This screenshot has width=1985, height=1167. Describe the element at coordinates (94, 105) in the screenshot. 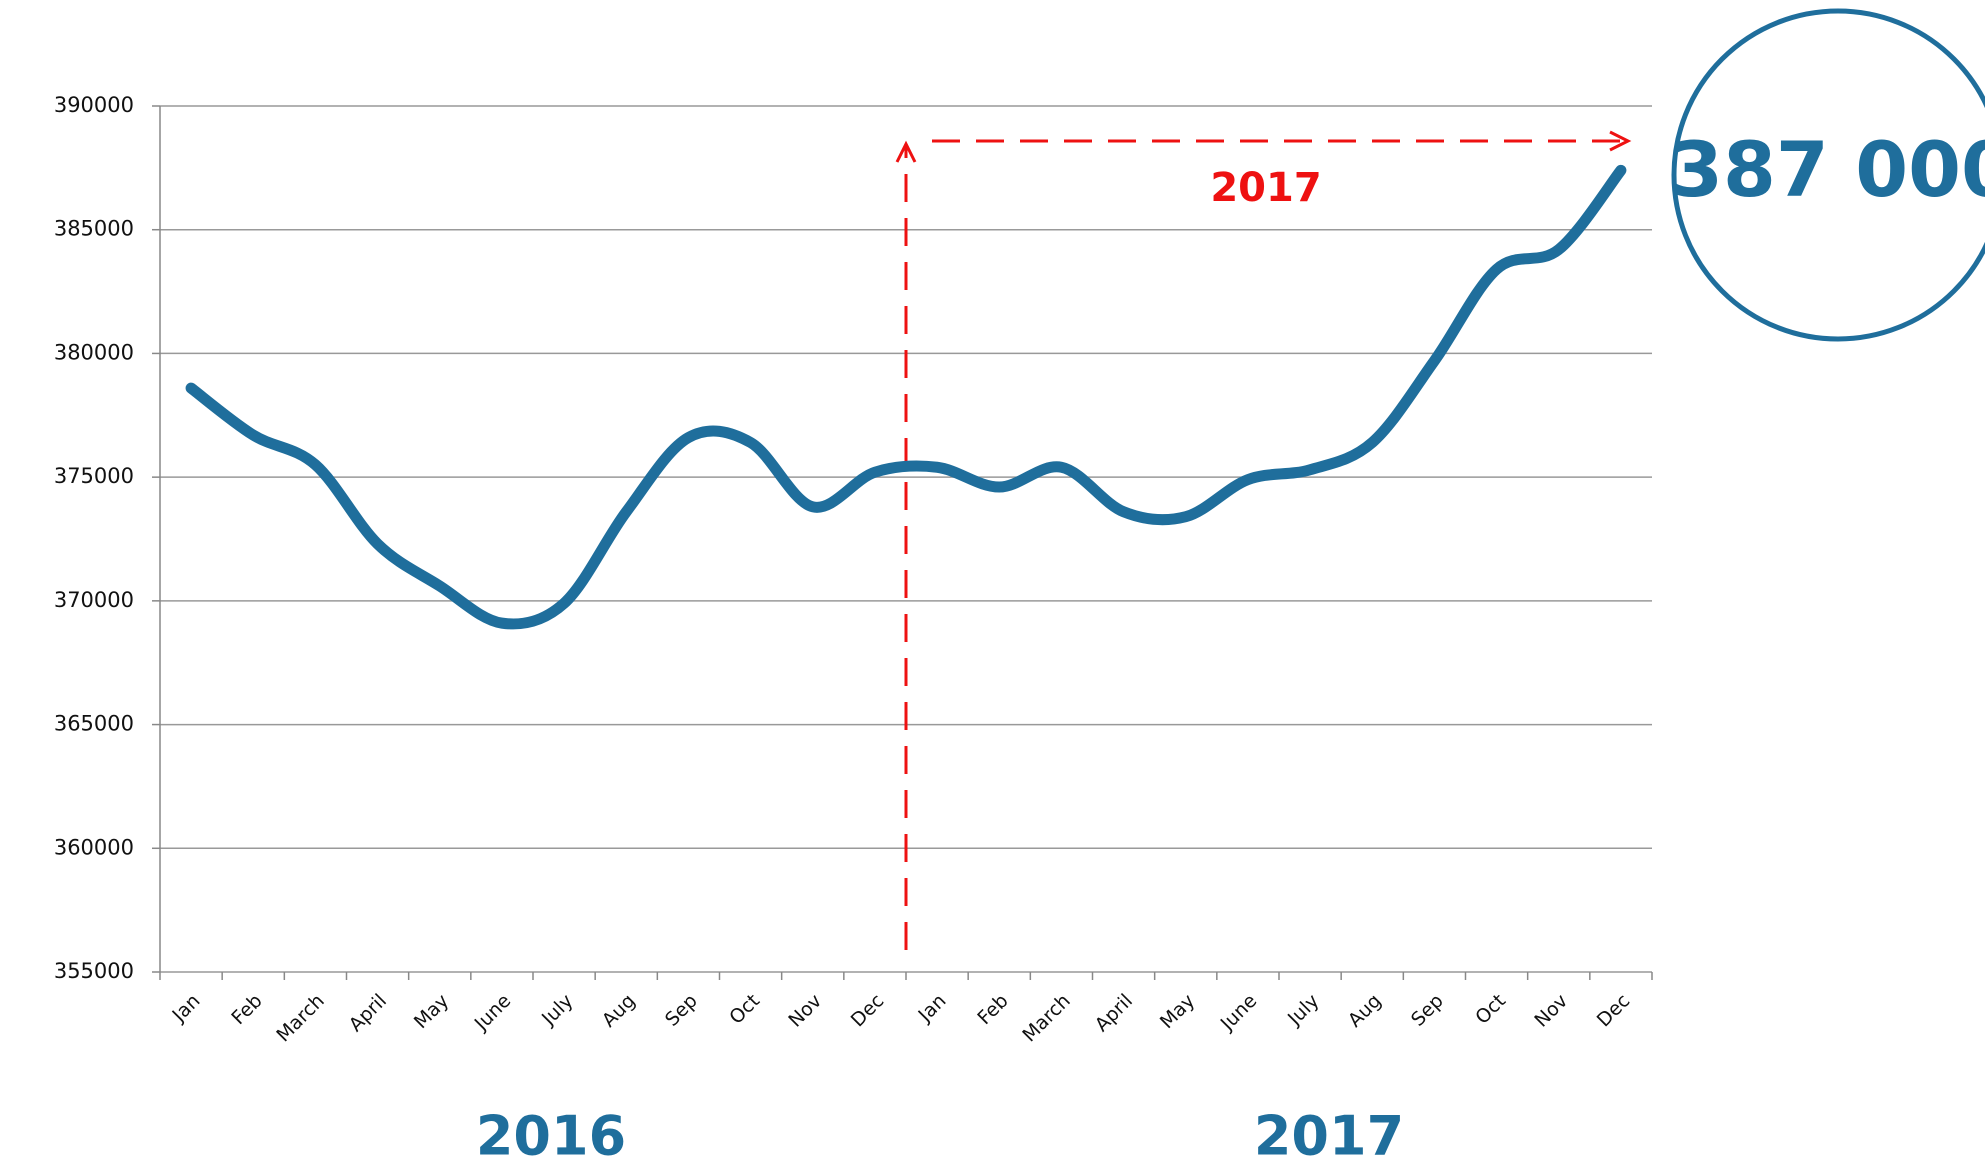

I see `y-tick-label: 390000` at that location.